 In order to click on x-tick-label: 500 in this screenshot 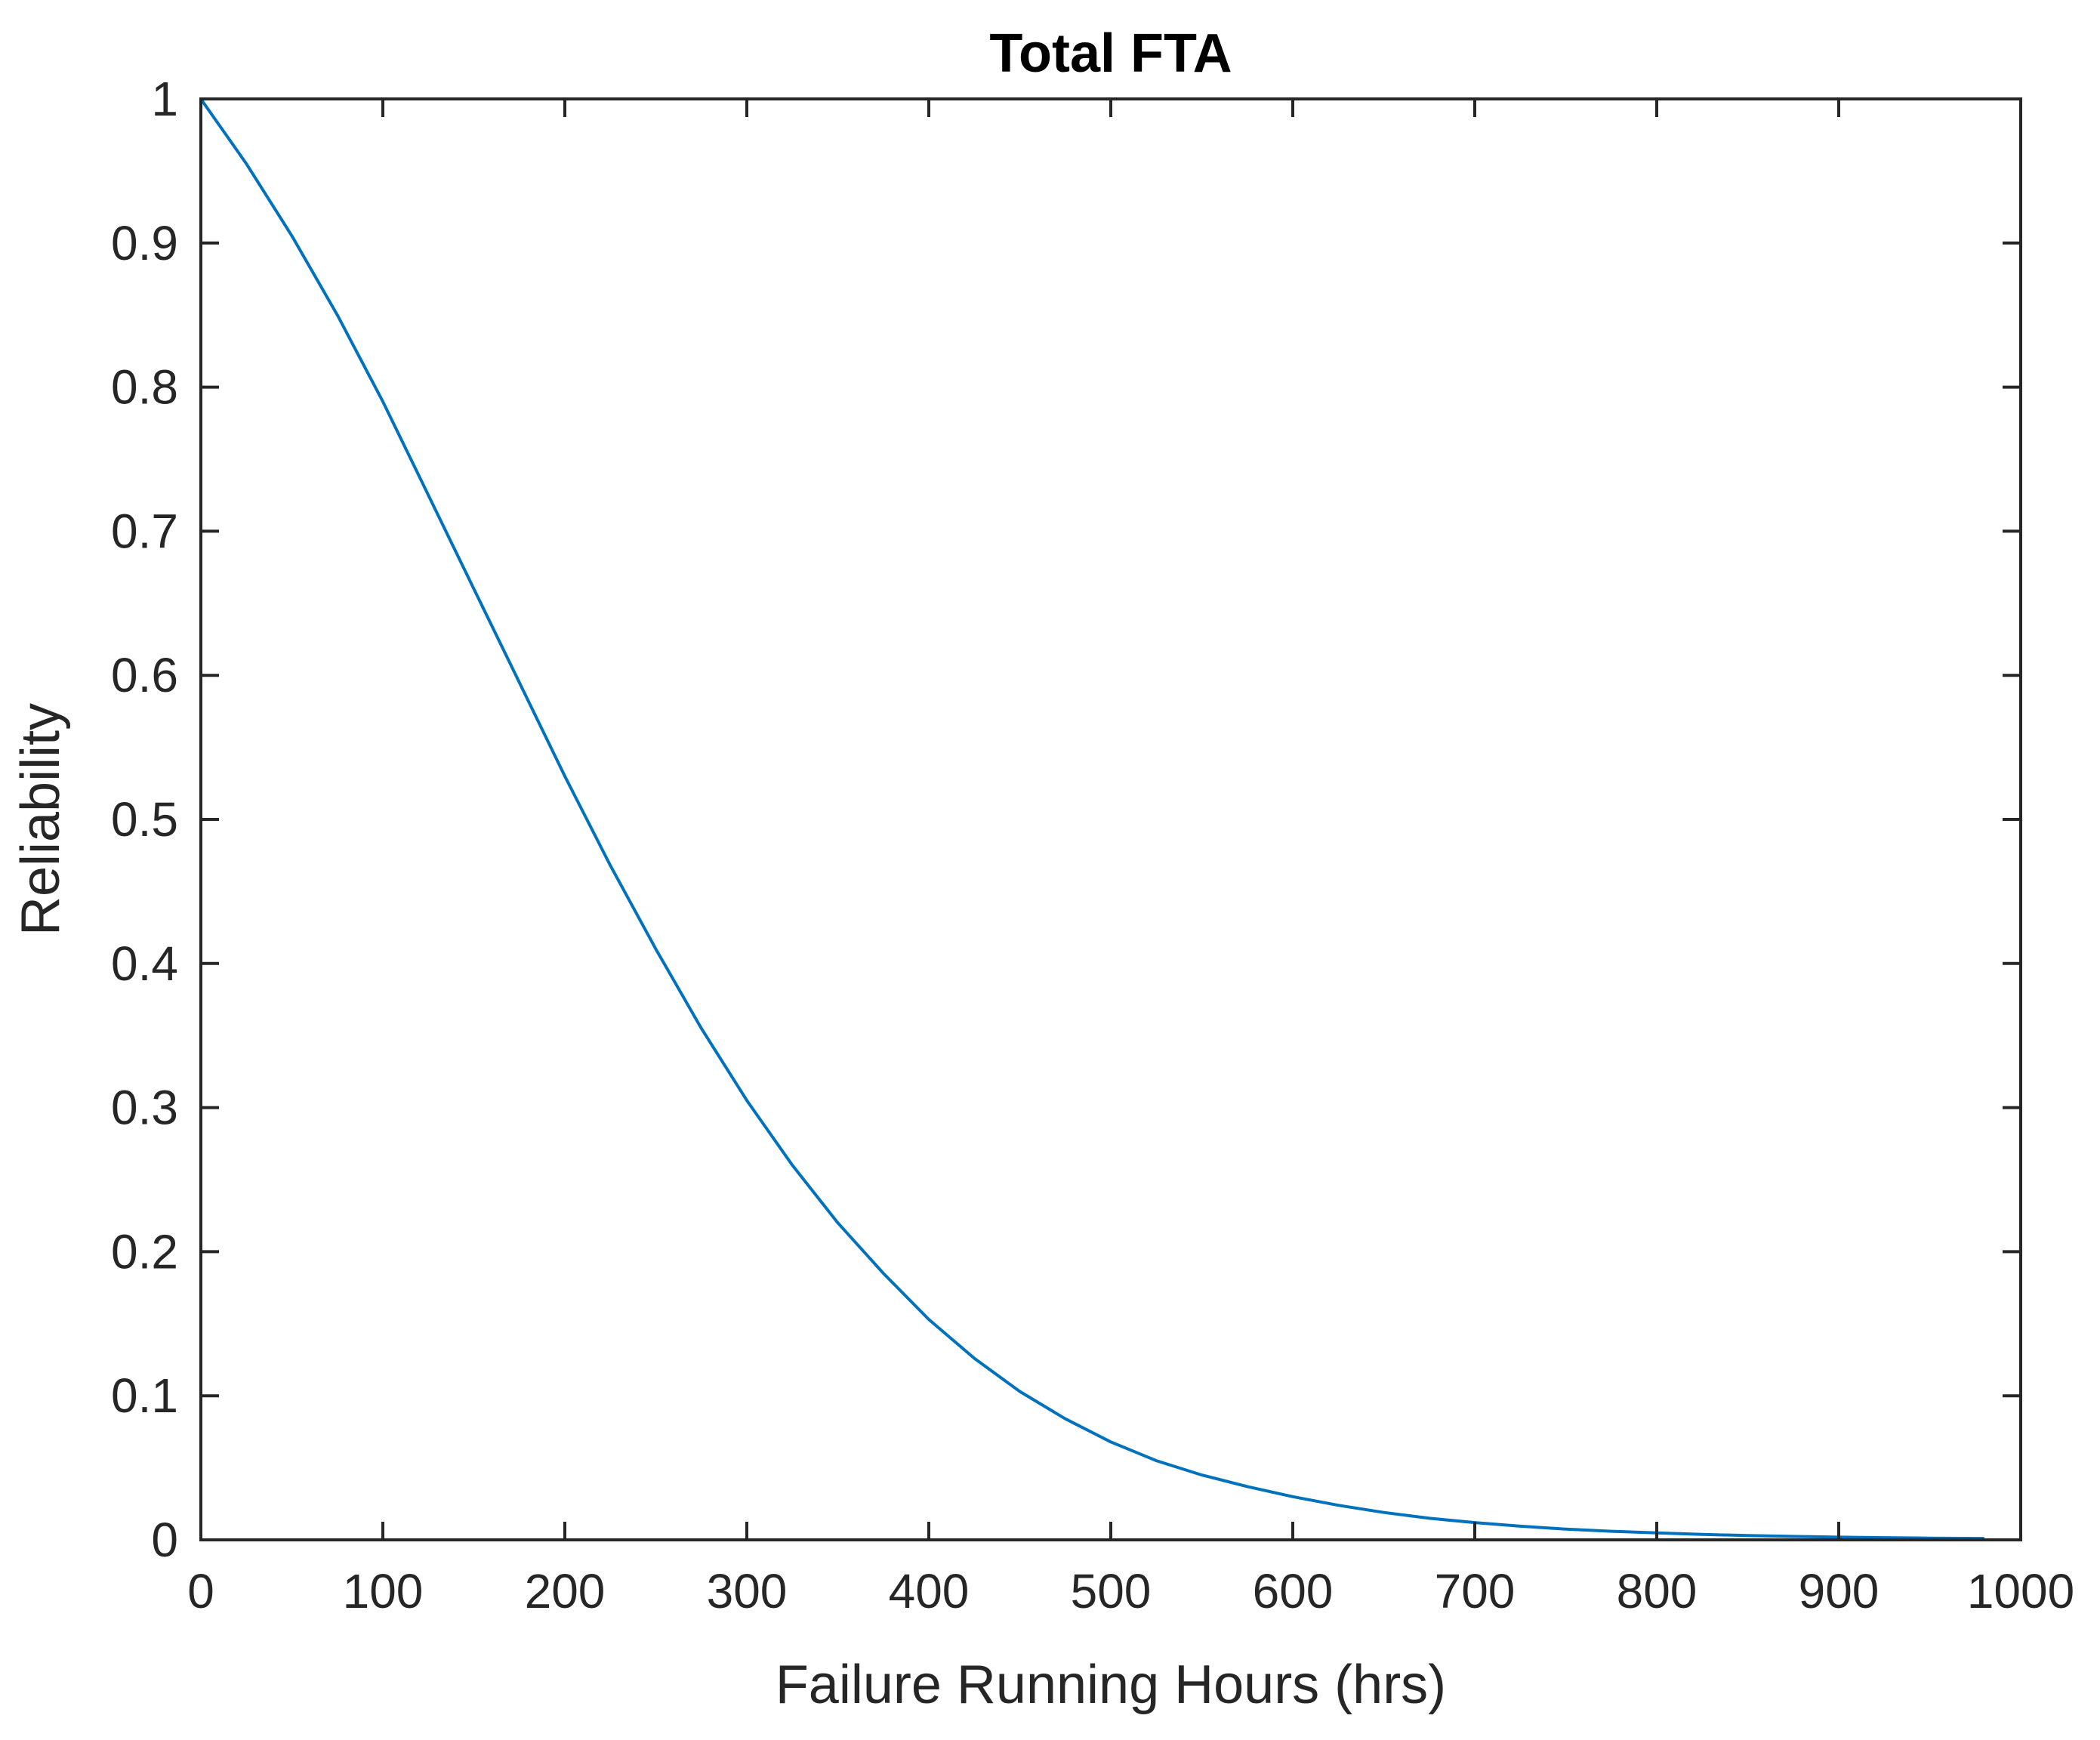, I will do `click(1111, 1591)`.